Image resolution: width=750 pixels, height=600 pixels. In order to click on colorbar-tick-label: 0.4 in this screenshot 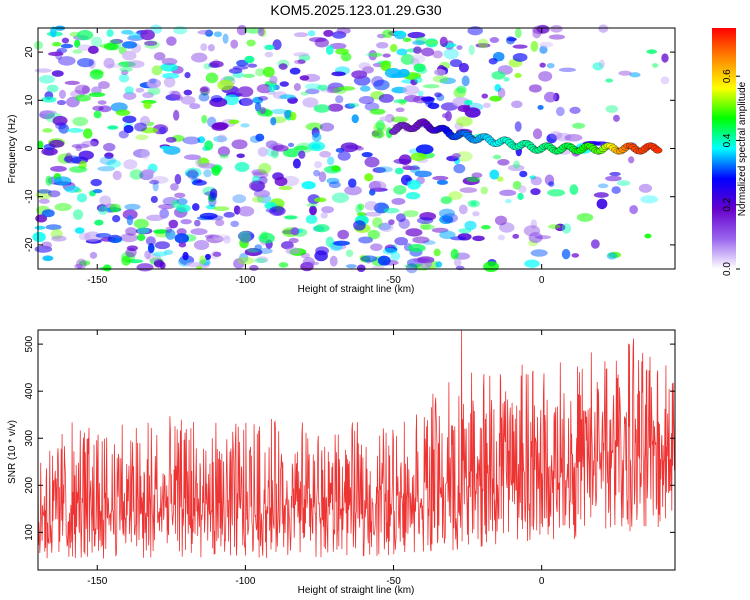, I will do `click(727, 140)`.